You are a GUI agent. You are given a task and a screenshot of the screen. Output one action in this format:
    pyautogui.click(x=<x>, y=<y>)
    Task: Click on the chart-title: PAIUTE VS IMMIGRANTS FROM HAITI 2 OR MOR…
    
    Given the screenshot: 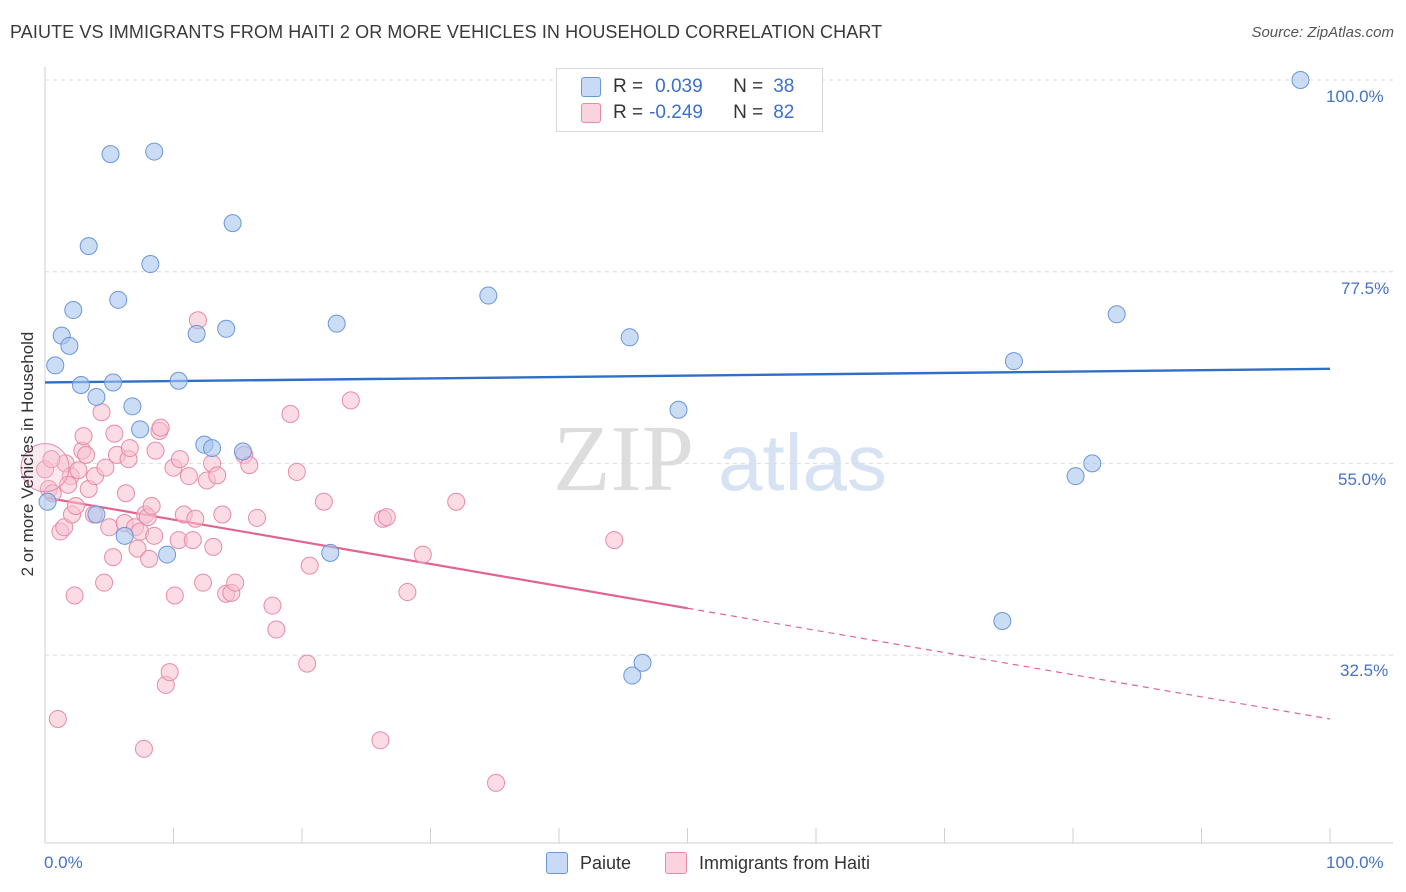 What is the action you would take?
    pyautogui.click(x=446, y=32)
    